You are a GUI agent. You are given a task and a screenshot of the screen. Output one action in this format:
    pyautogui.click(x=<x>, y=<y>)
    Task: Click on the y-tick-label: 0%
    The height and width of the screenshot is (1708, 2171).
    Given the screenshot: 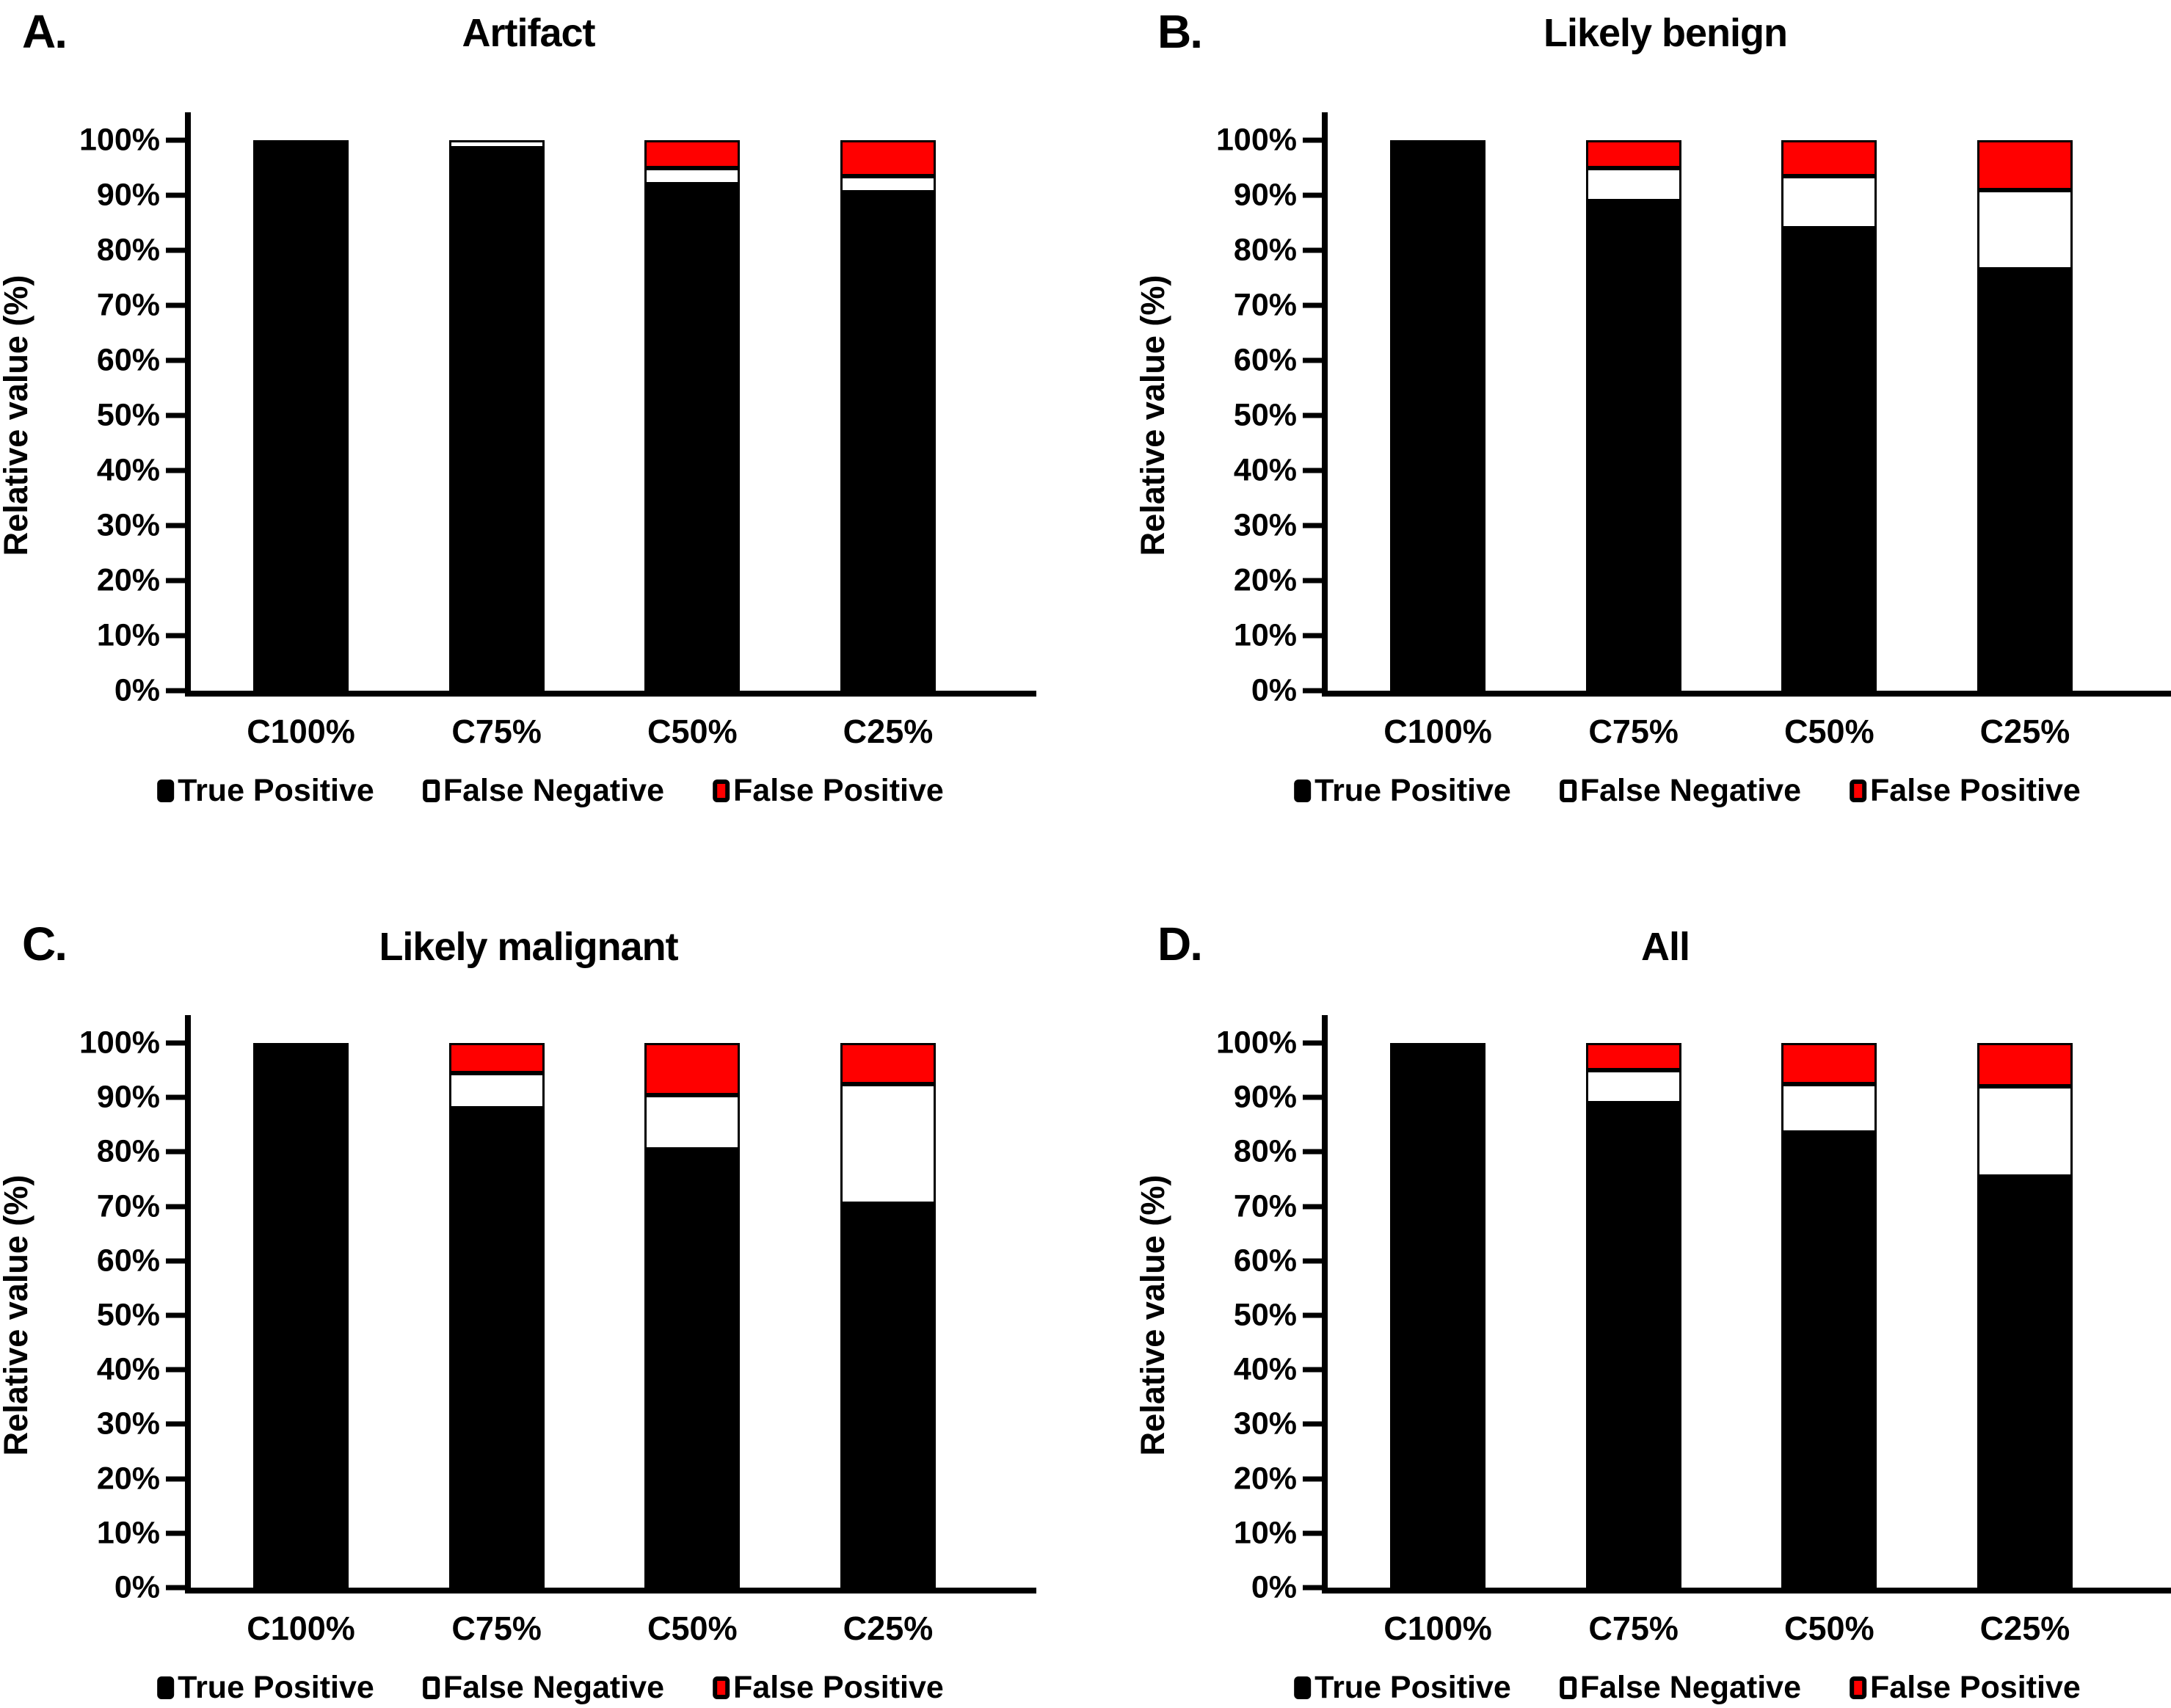 What is the action you would take?
    pyautogui.click(x=137, y=1587)
    